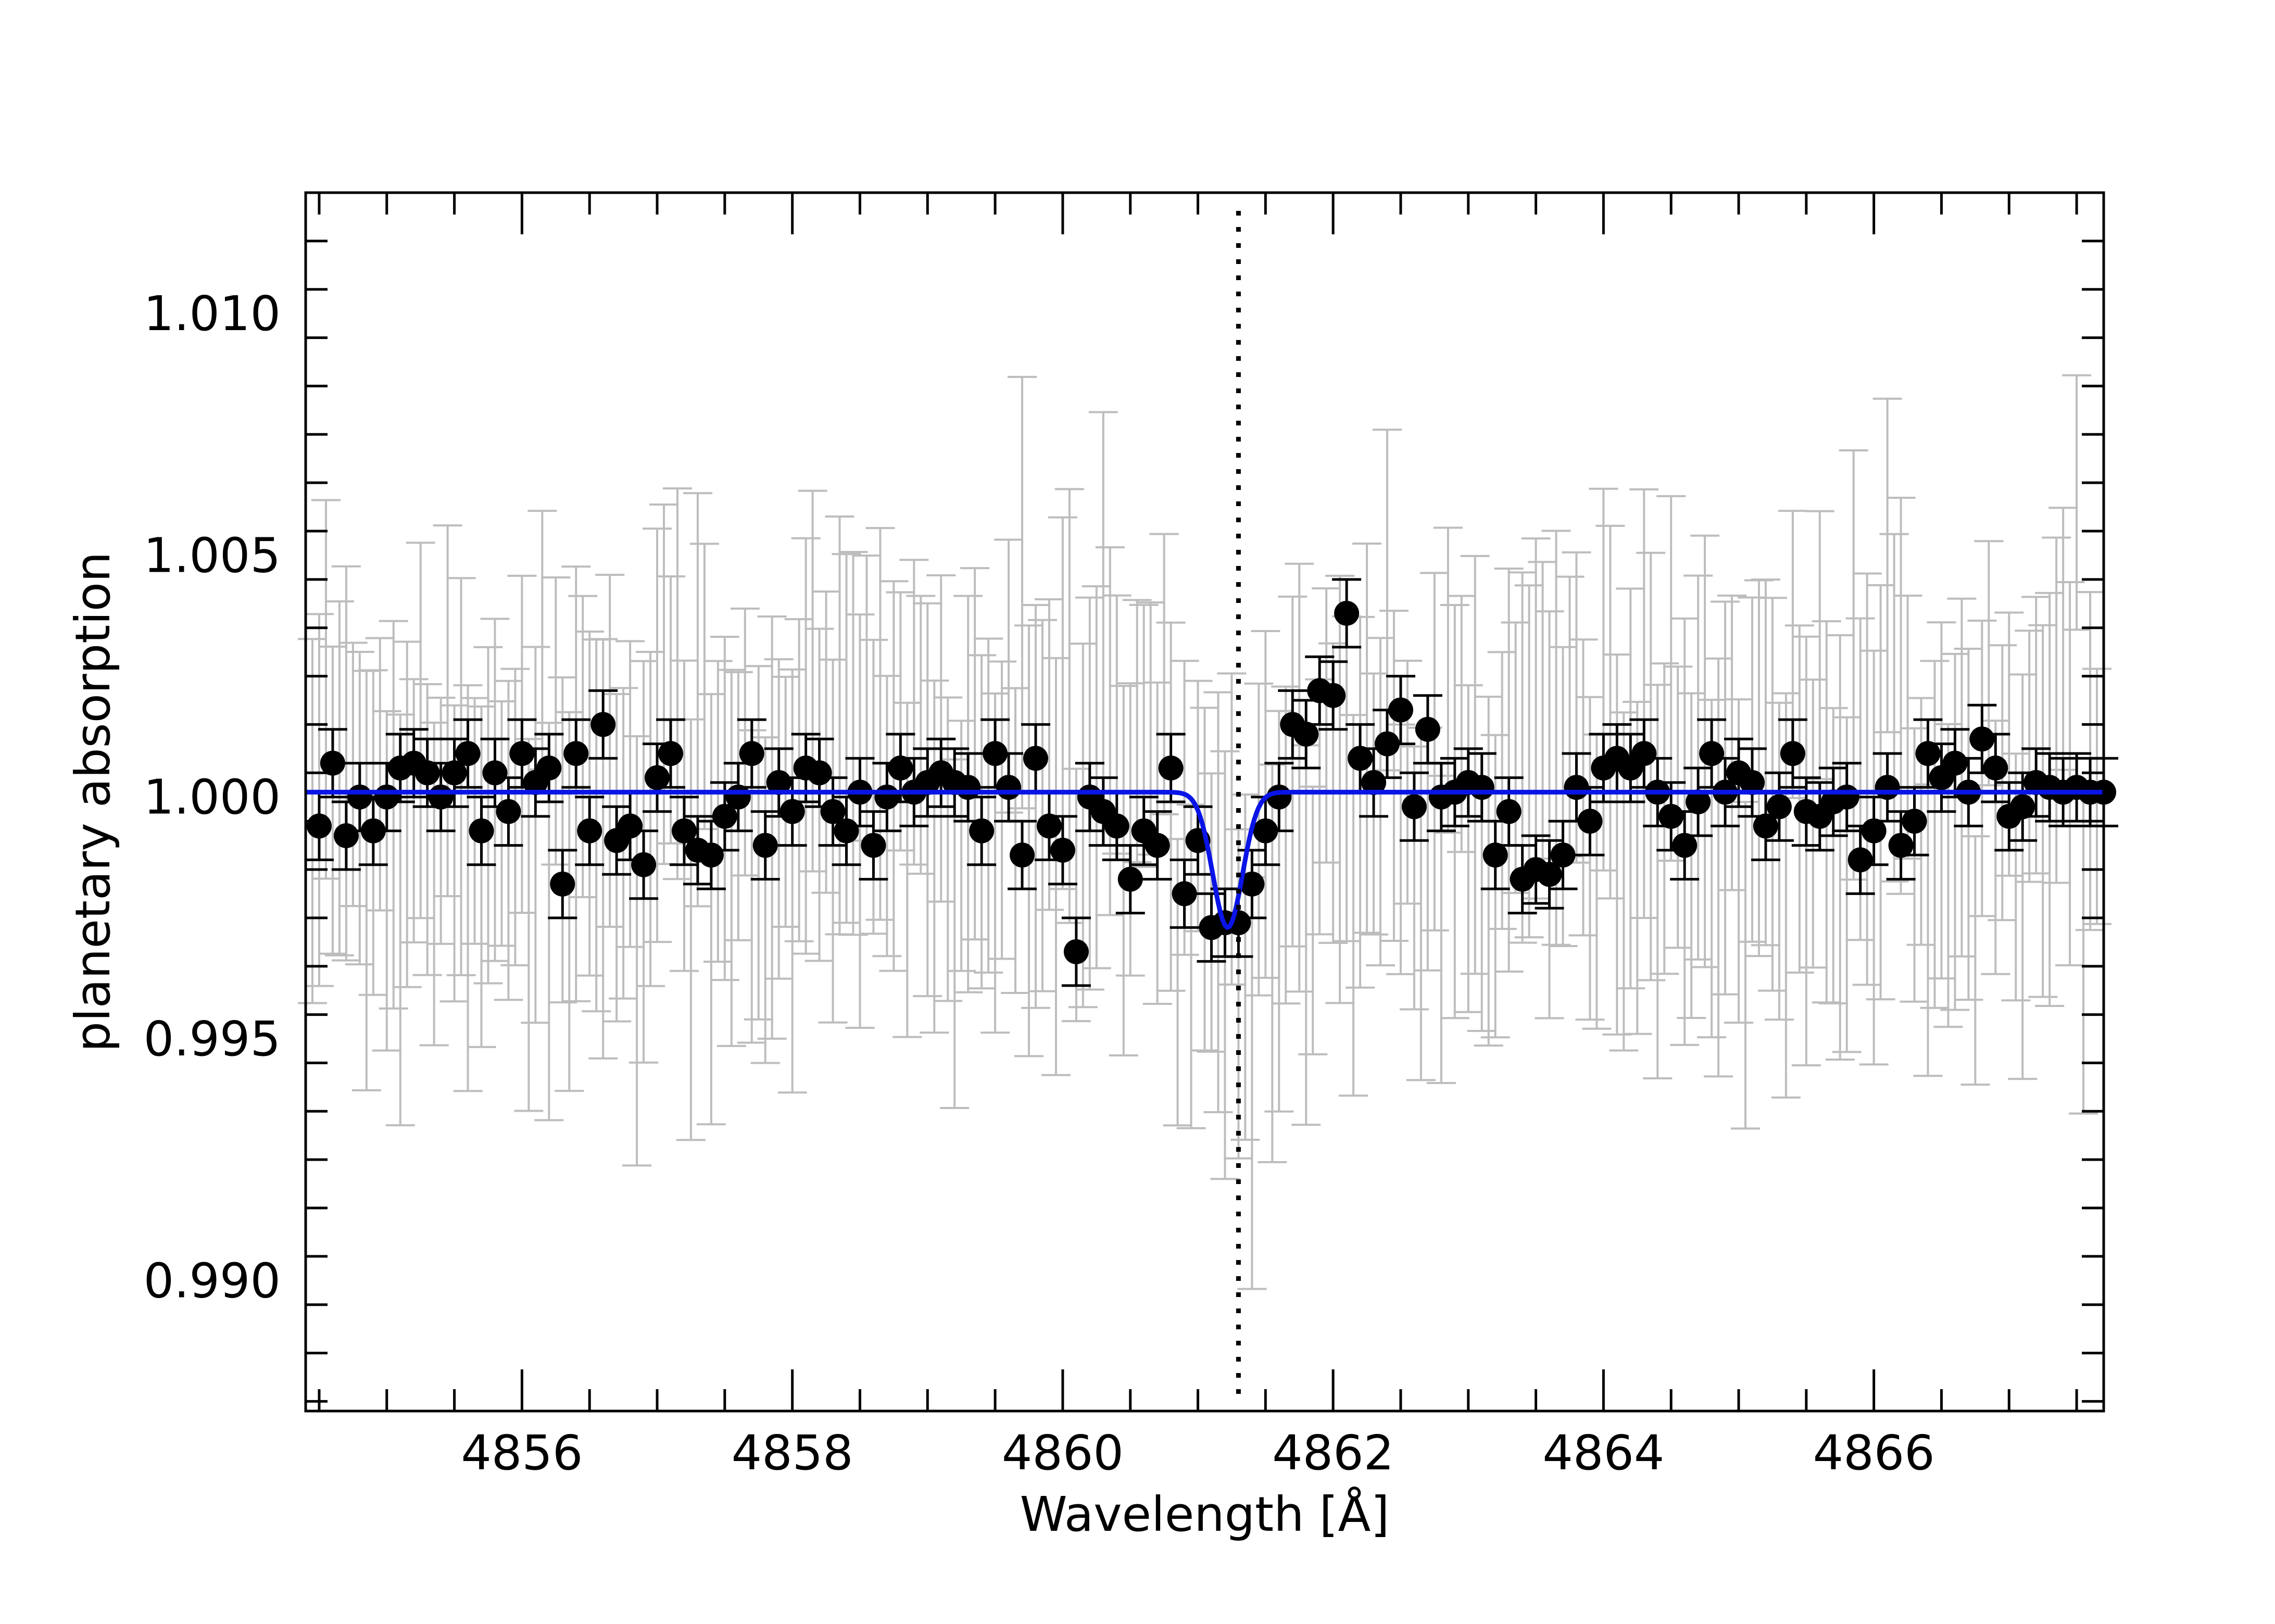  I want to click on y-tick-label: 1.005, so click(213, 555).